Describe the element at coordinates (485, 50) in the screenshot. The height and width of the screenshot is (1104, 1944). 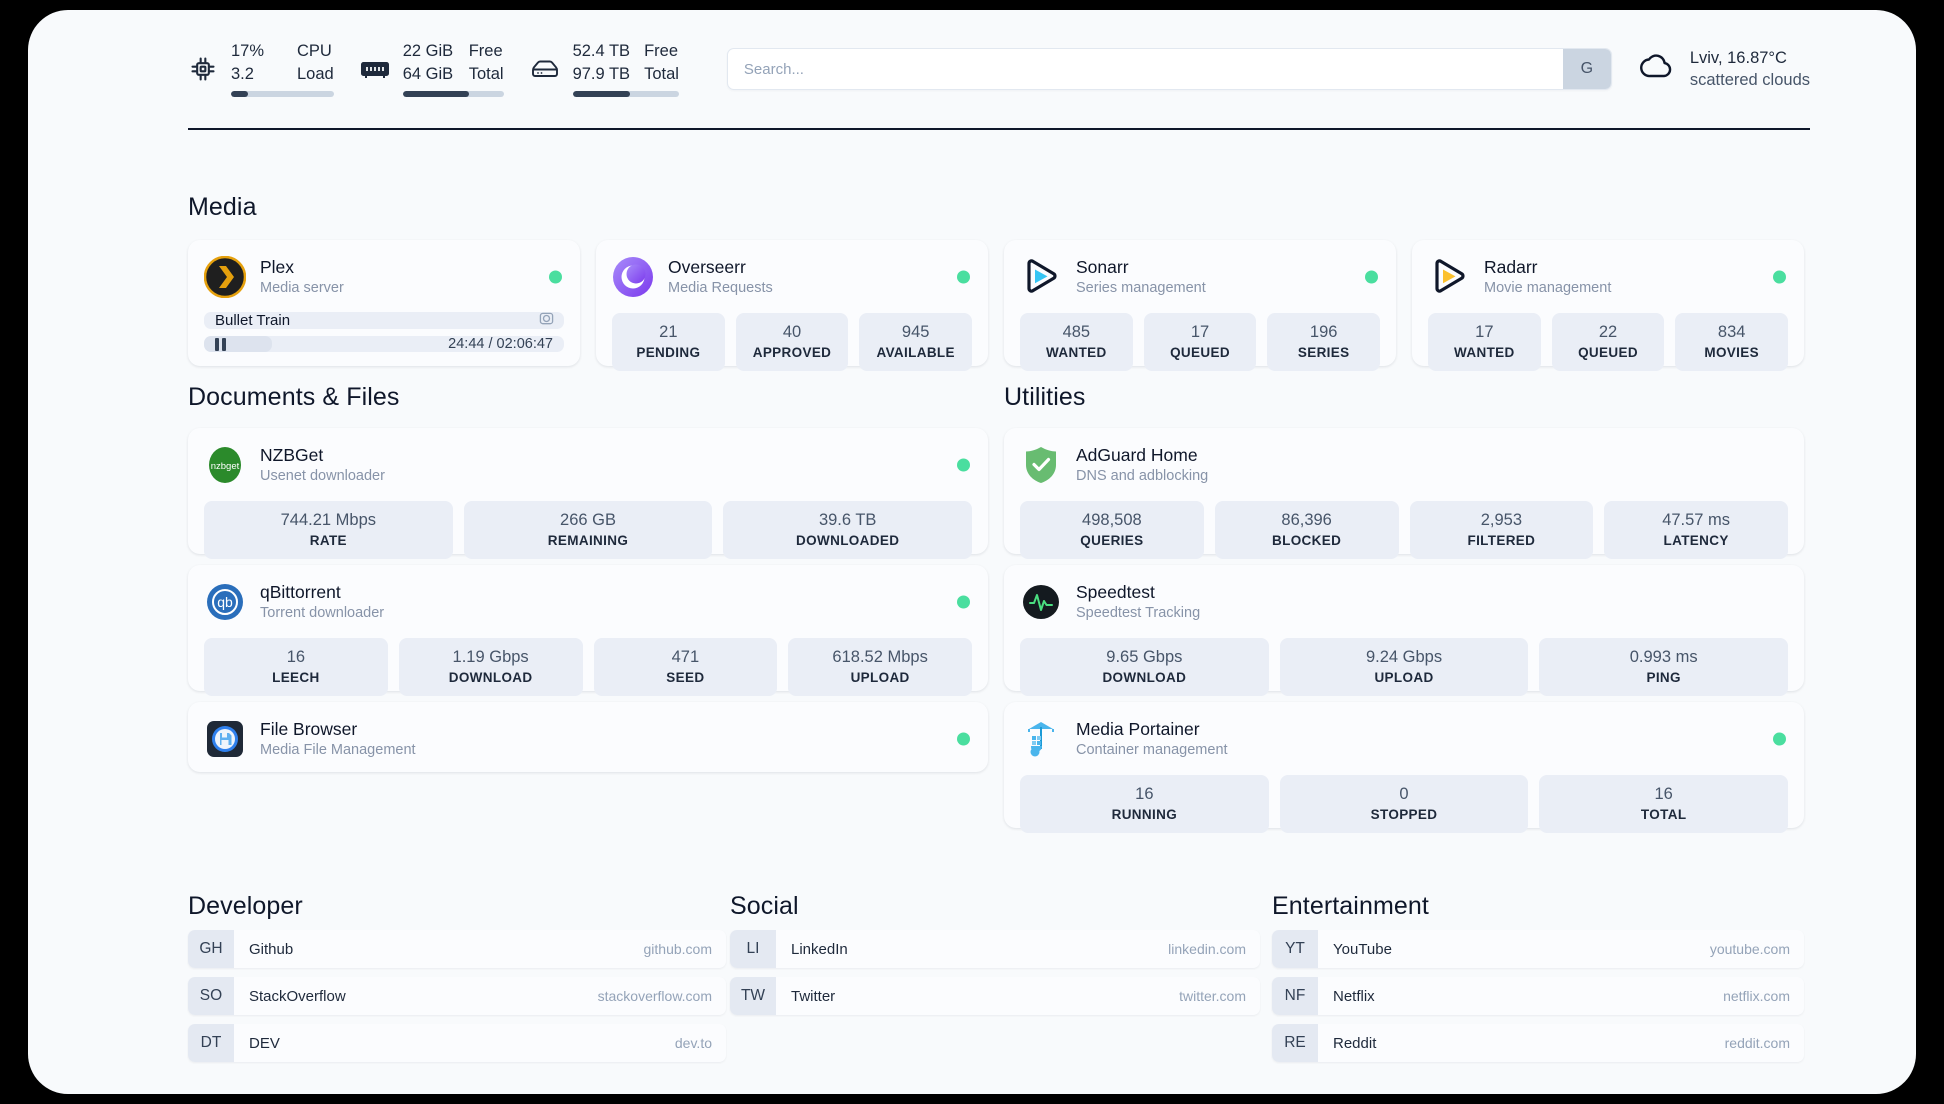
I see `memory-free-label: Free` at that location.